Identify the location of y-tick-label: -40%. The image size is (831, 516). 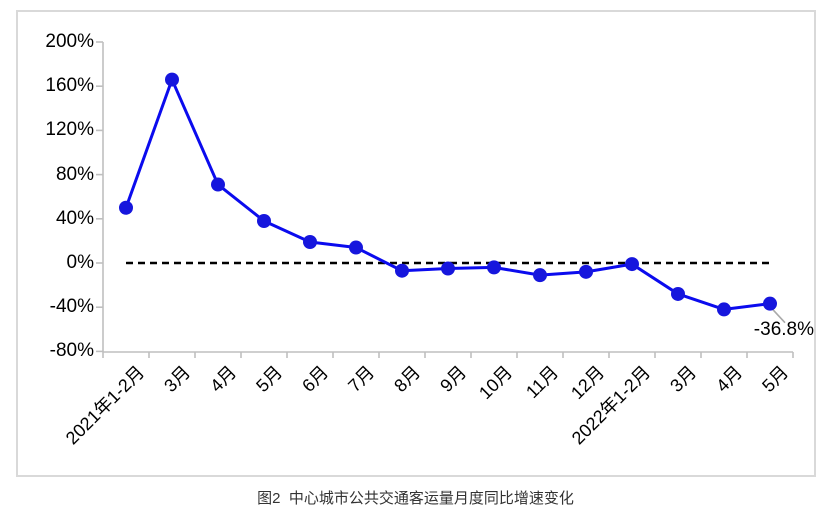
(71, 307).